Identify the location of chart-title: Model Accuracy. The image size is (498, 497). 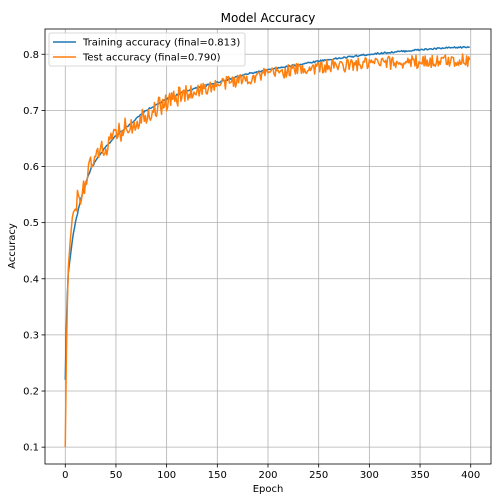
(268, 18).